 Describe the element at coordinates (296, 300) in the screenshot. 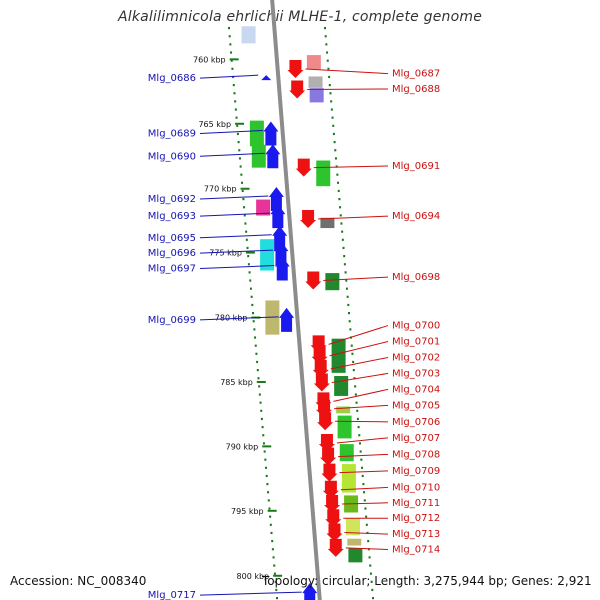

I see `genome-backbone` at that location.